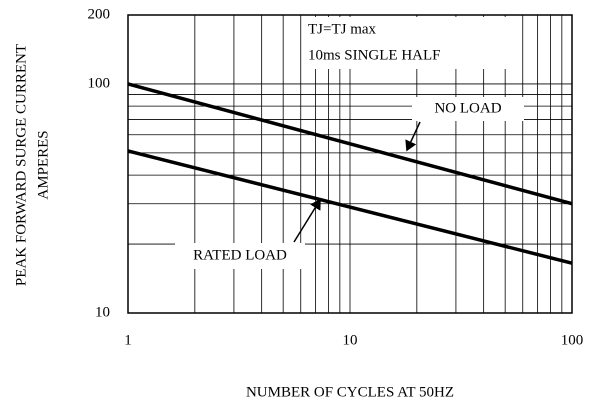  Describe the element at coordinates (21, 165) in the screenshot. I see `y-axis-label: PEAK FORWARD SURGE CURRENT` at that location.